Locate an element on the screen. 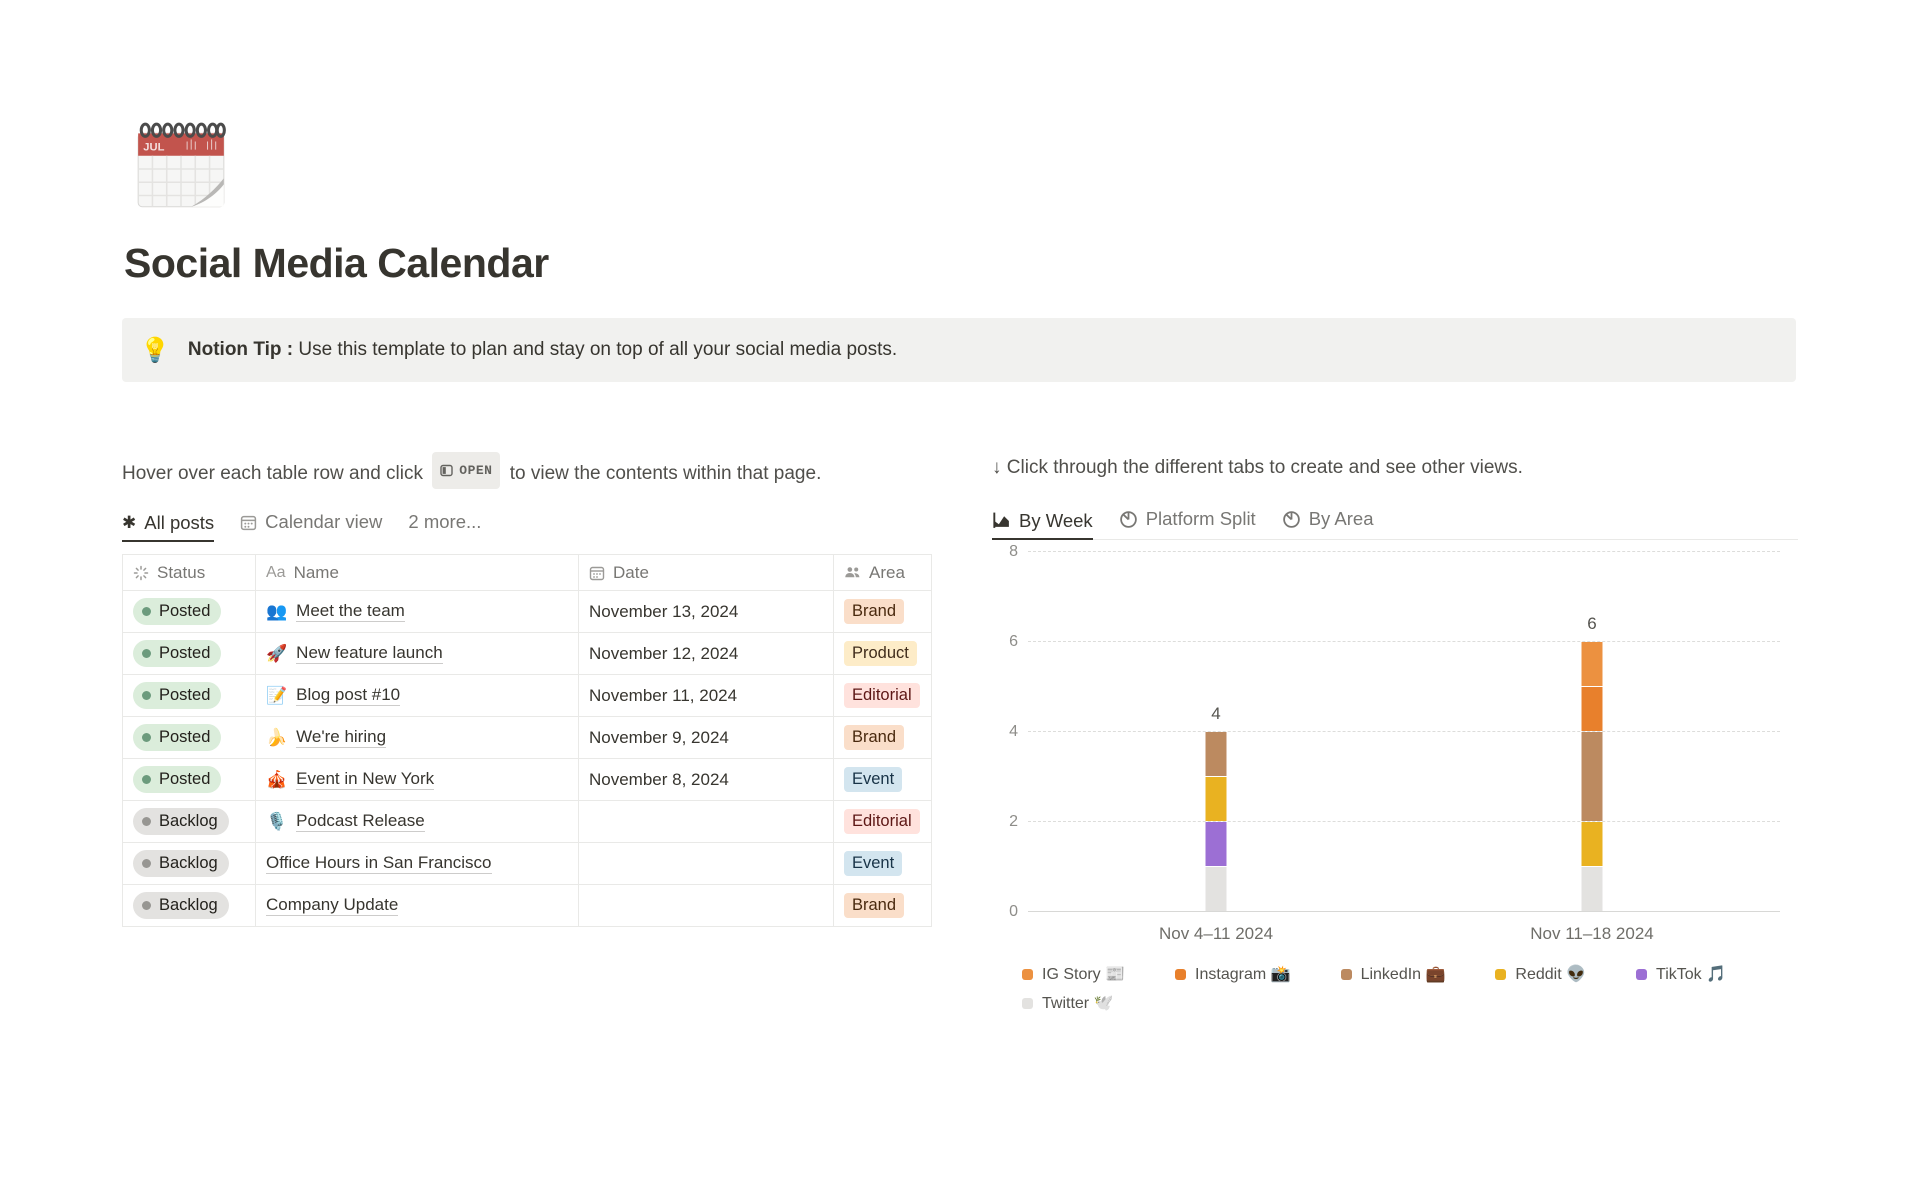 This screenshot has height=1199, width=1920. name-cell: 🍌 We're hiring is located at coordinates (417, 738).